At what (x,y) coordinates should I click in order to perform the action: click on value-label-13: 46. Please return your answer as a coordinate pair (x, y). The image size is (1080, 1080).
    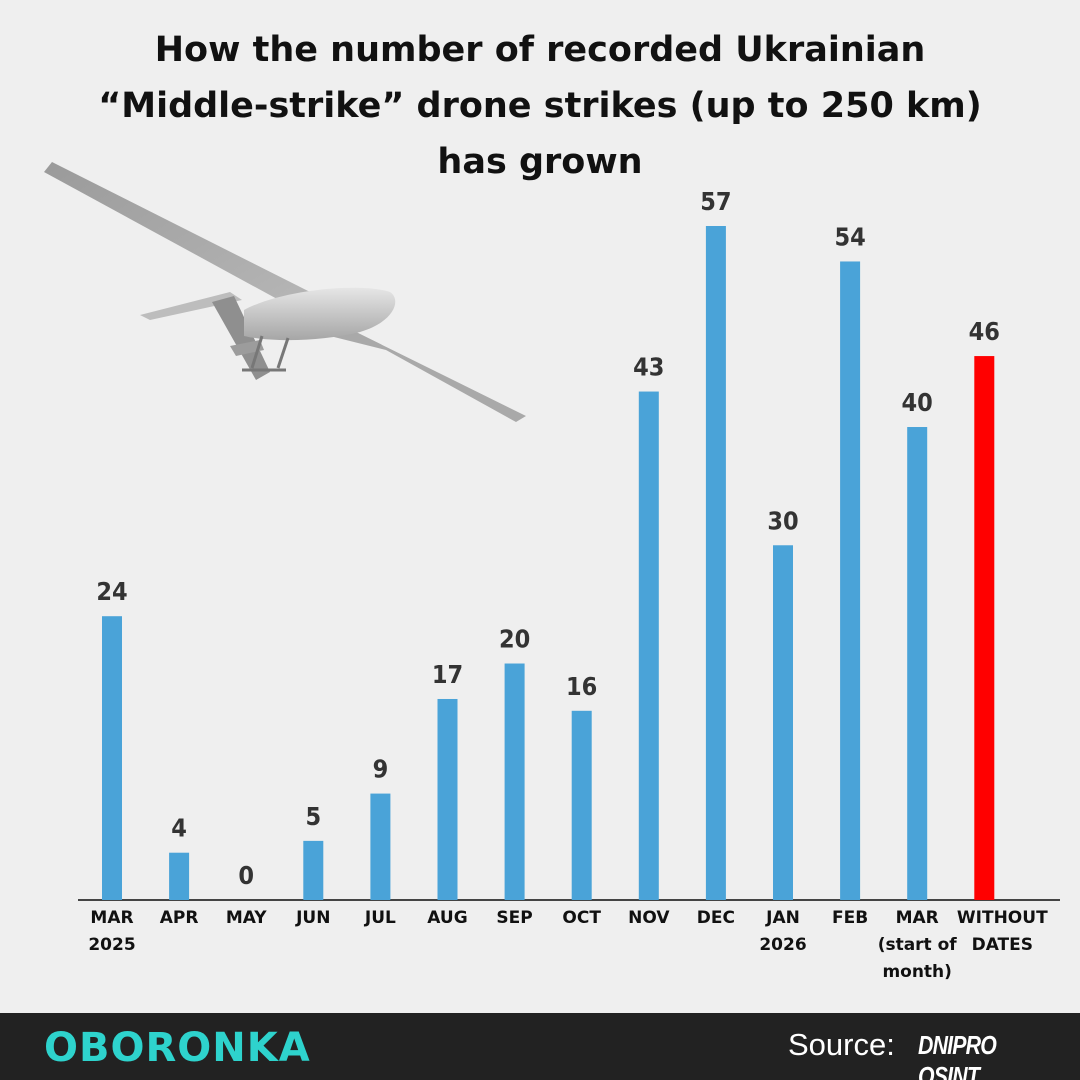
    Looking at the image, I should click on (984, 331).